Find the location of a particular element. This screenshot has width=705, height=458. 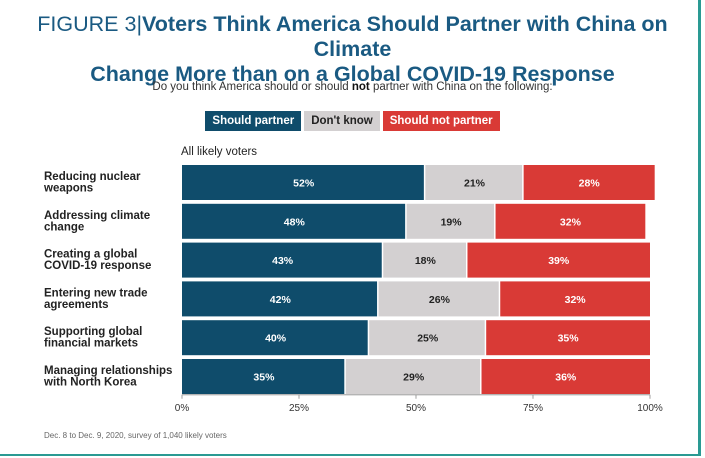

category-label: Addressing climate is located at coordinates (97, 216).